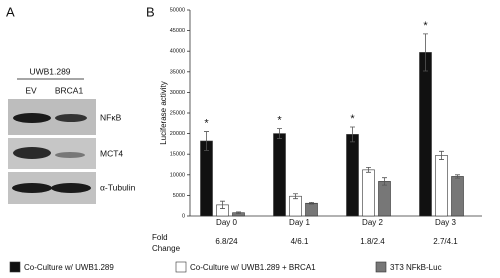  What do you see at coordinates (118, 187) in the screenshot?
I see `protein-label: α-Tubulin` at bounding box center [118, 187].